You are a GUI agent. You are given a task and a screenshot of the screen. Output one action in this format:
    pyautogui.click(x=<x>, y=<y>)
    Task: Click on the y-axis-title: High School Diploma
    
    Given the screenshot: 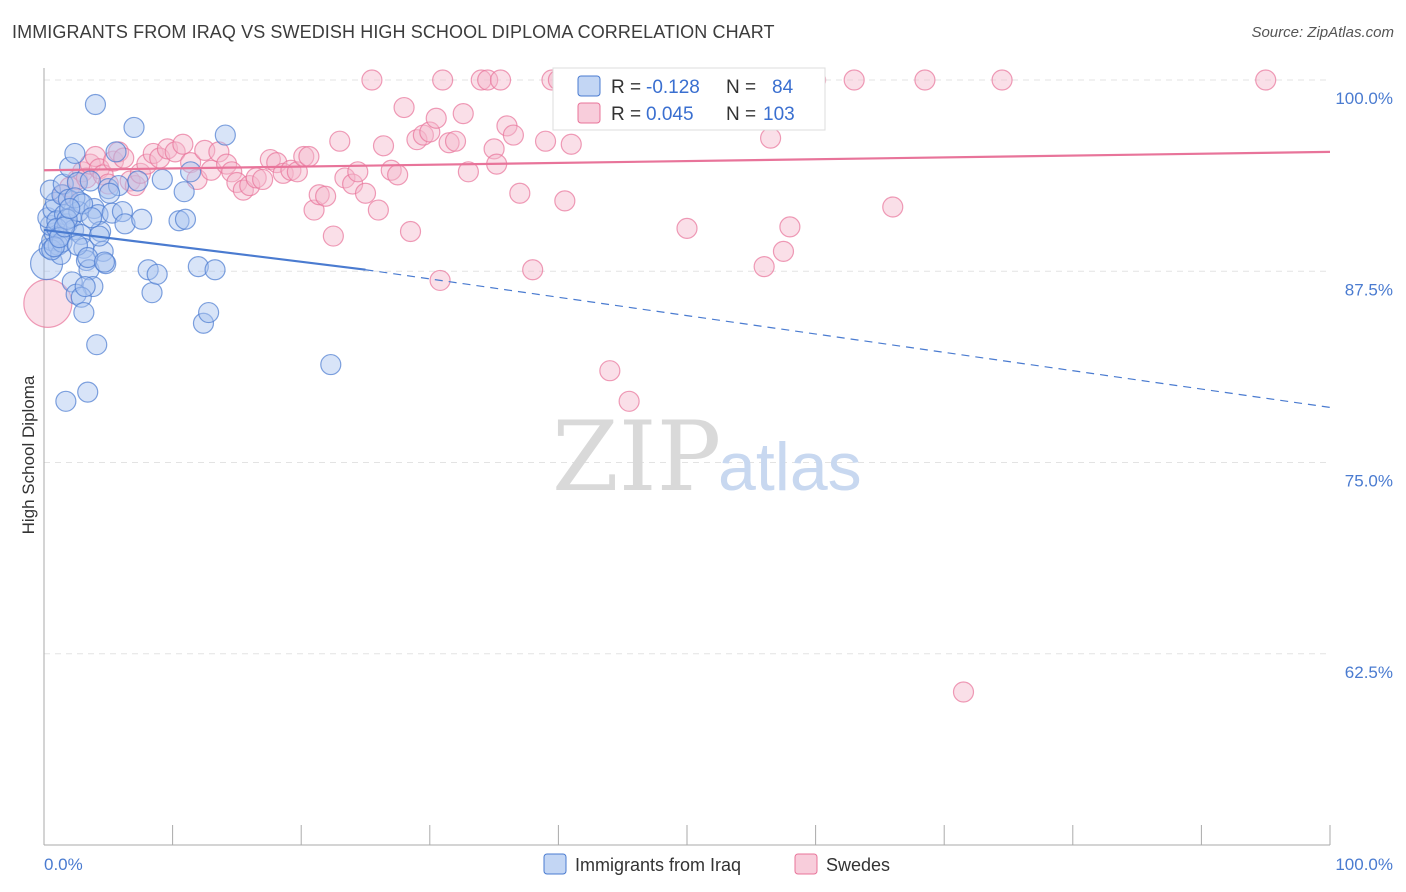 What is the action you would take?
    pyautogui.click(x=28, y=454)
    